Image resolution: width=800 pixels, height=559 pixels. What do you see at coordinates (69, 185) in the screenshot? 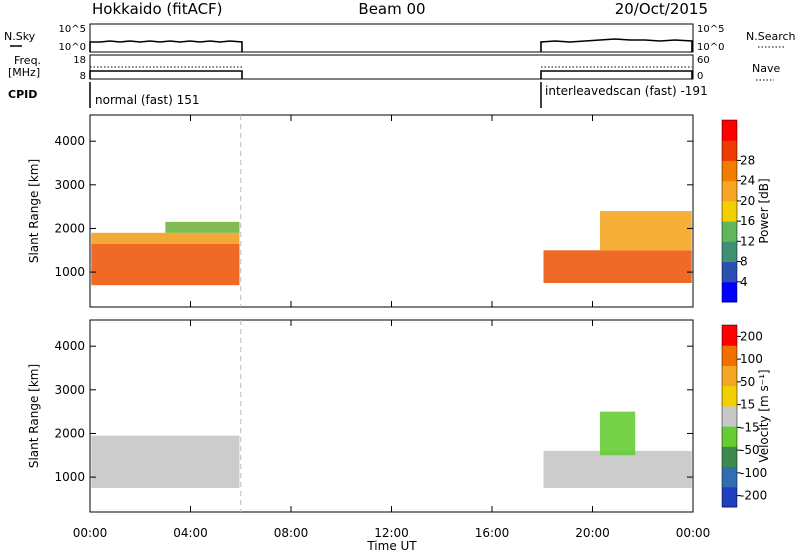
I see `power-panel-ytick-label-2: 3000` at bounding box center [69, 185].